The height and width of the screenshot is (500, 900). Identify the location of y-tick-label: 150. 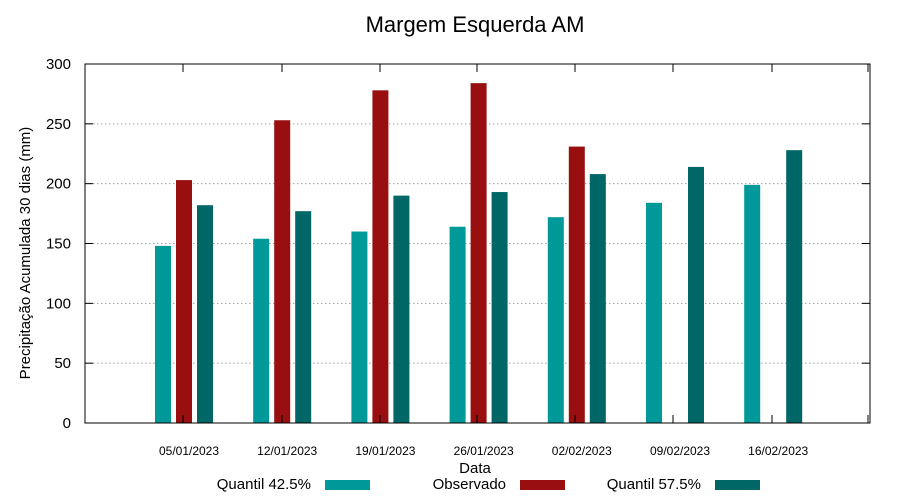
(58, 244).